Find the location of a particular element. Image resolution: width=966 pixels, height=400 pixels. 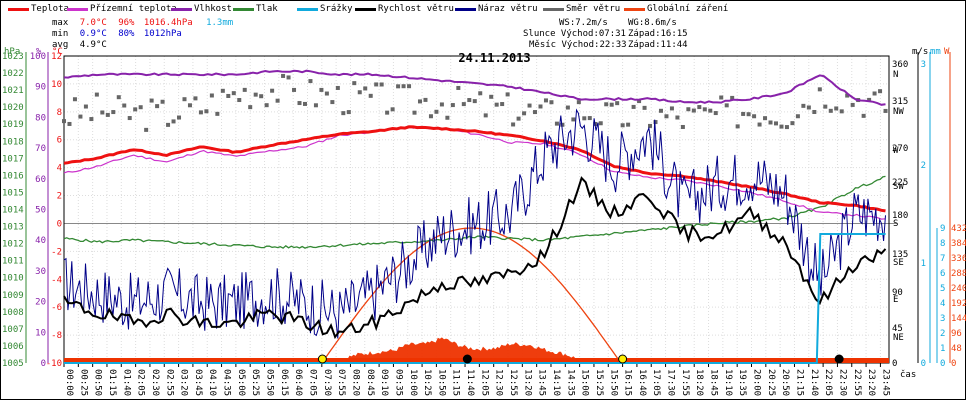

x-tick-label: 17:30 is located at coordinates (671, 382).